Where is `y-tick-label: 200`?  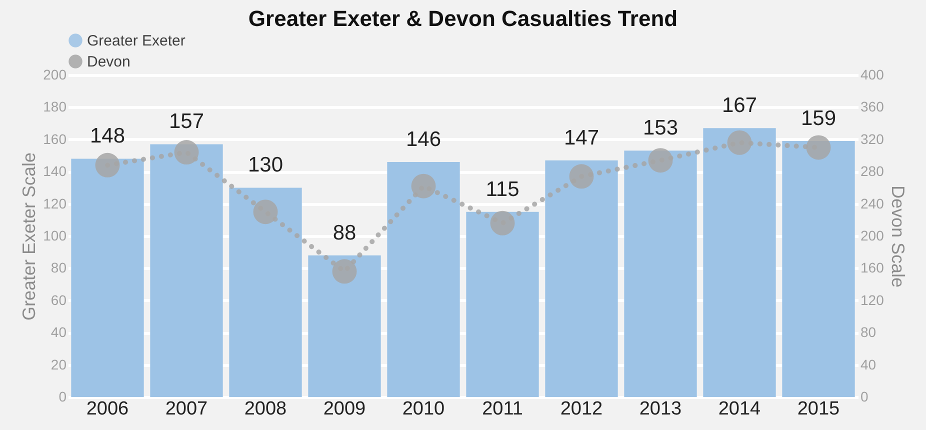
y-tick-label: 200 is located at coordinates (55, 74).